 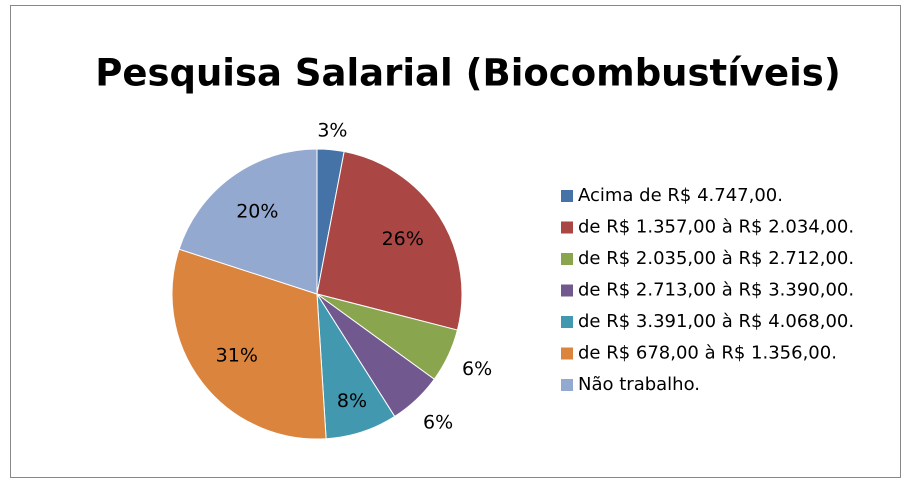 What do you see at coordinates (403, 239) in the screenshot?
I see `data-label: 26%` at bounding box center [403, 239].